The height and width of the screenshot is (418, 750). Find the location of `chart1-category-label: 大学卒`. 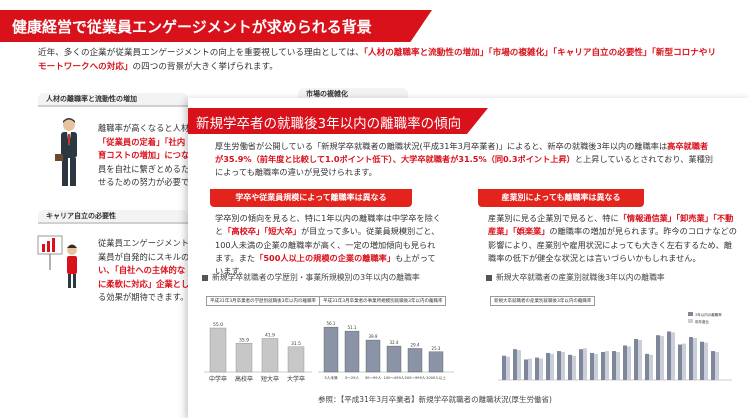

chart1-category-label: 大学卒 is located at coordinates (296, 379).